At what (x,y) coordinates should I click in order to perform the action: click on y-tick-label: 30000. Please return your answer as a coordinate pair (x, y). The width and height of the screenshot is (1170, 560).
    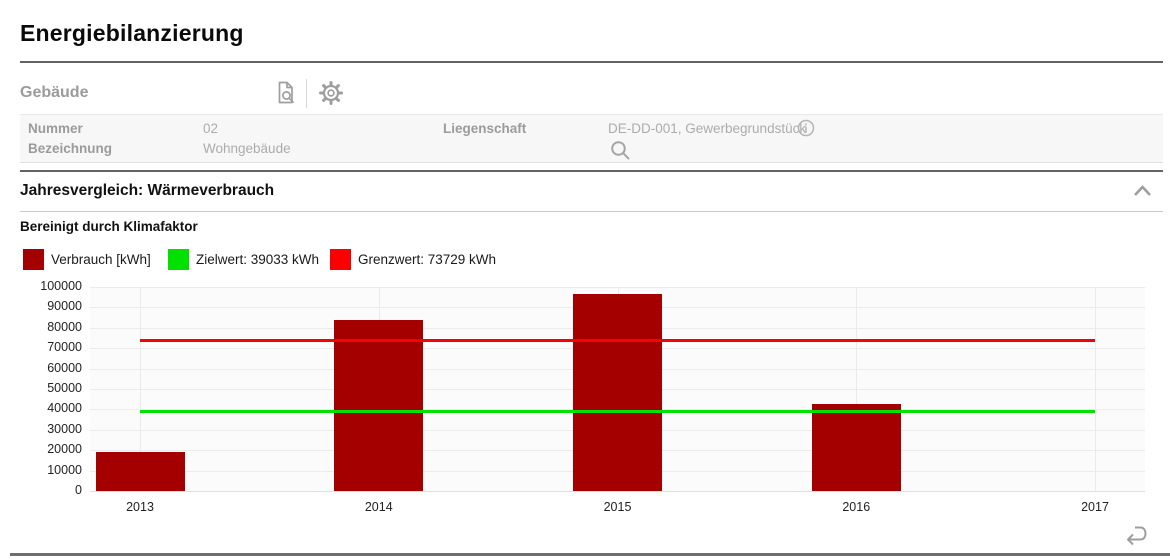
    Looking at the image, I should click on (64, 428).